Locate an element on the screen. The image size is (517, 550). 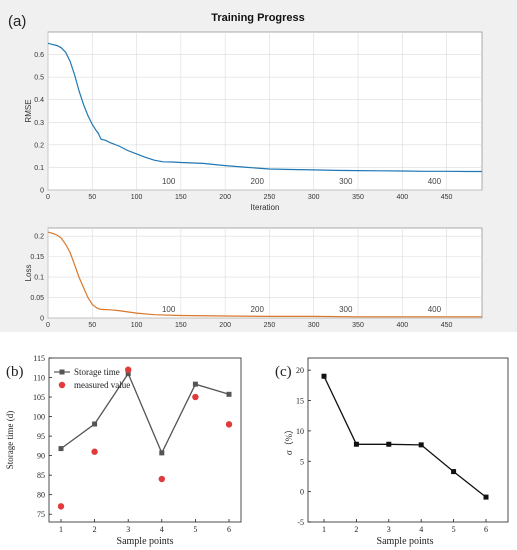
panel-label-a: (a) is located at coordinates (17, 21).